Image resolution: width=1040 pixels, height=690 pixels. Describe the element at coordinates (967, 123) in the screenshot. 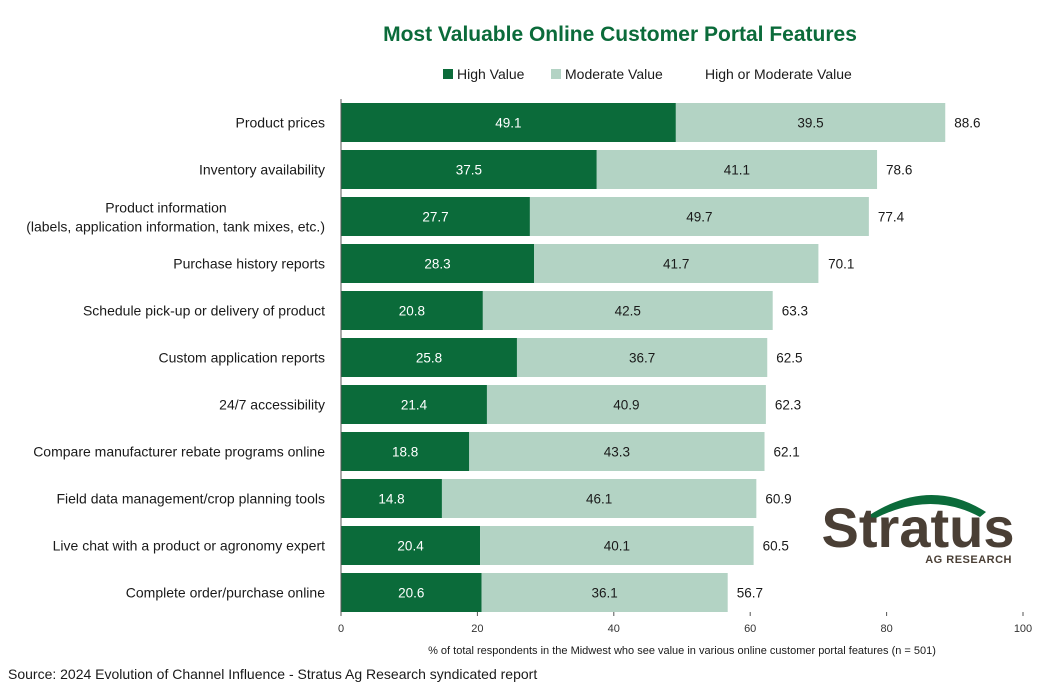

I see `data-label-total: 88.6` at that location.